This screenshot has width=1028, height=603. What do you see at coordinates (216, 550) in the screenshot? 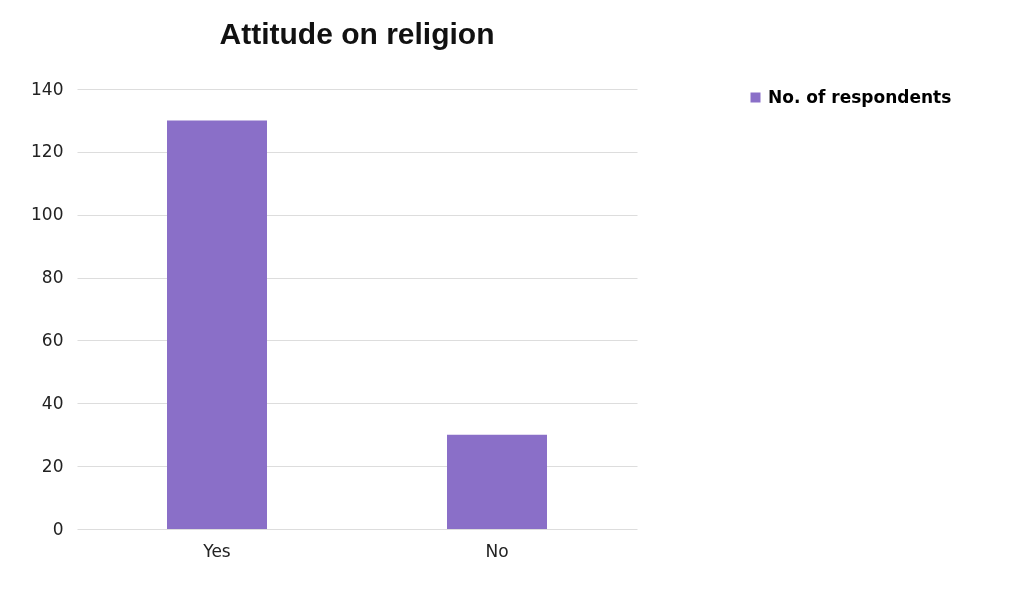
I see `x-tick-label: Yes` at bounding box center [216, 550].